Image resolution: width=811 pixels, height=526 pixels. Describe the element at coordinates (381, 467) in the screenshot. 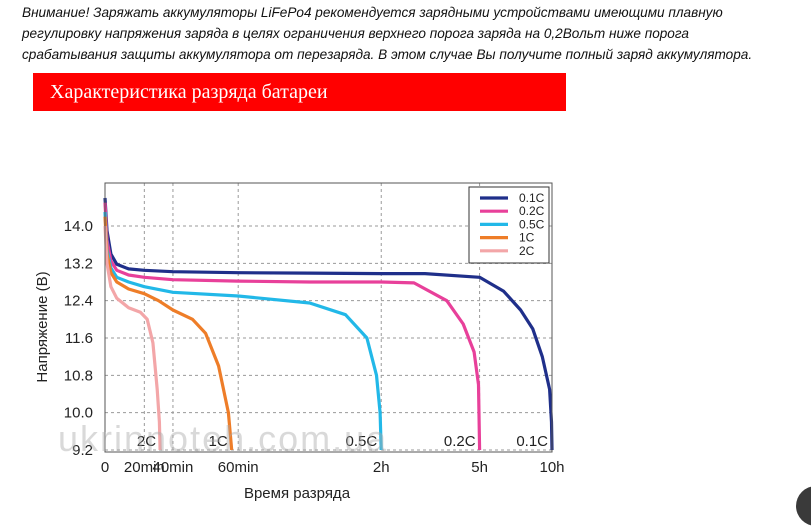

I see `x-tick-label: 2h` at that location.